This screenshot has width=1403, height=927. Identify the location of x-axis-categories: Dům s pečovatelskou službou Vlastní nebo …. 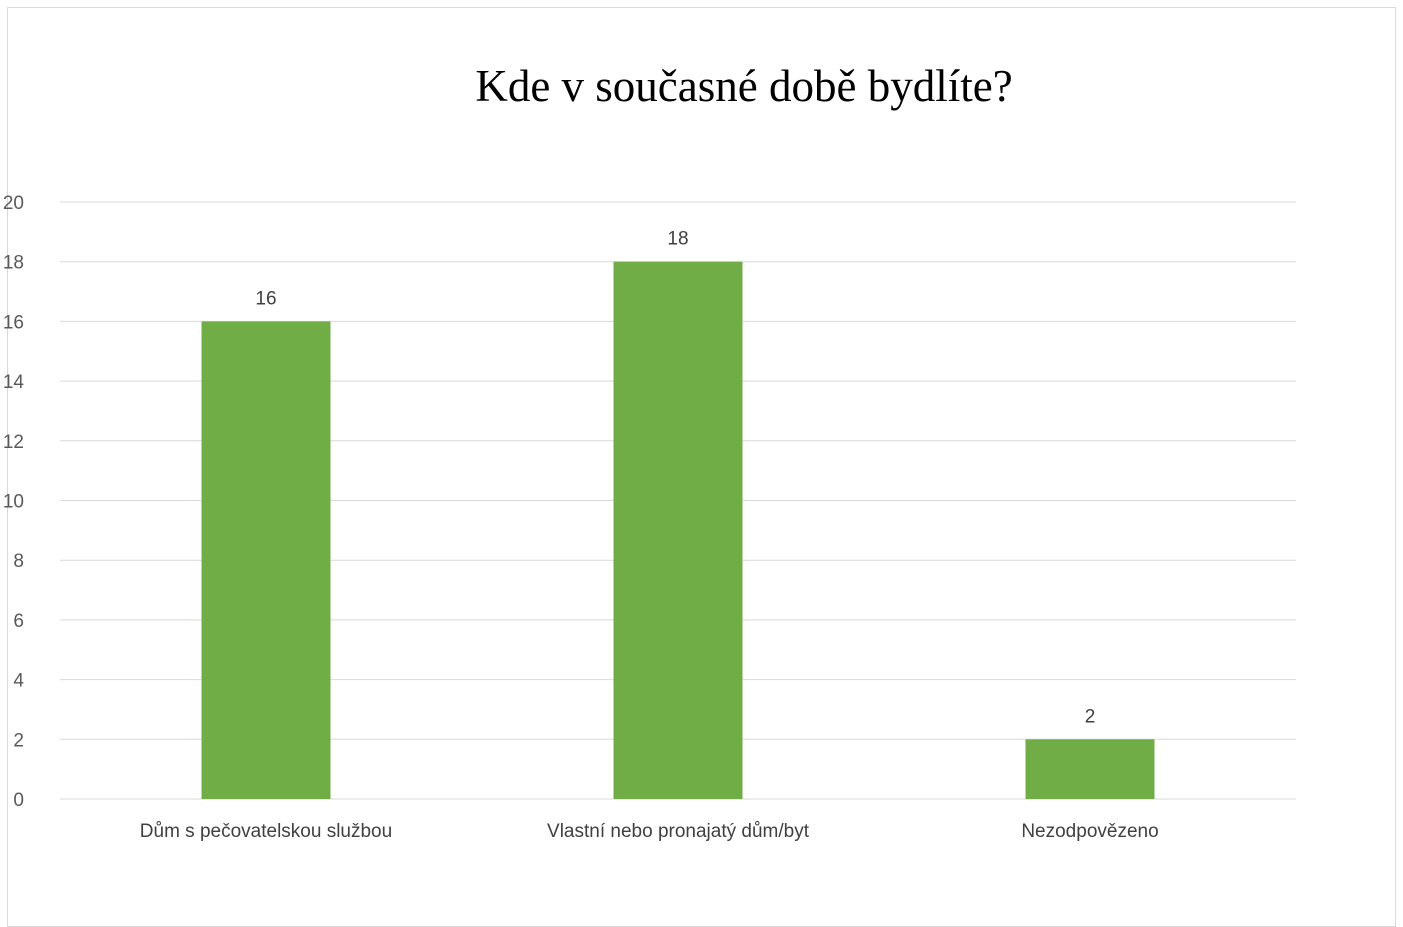
(649, 831).